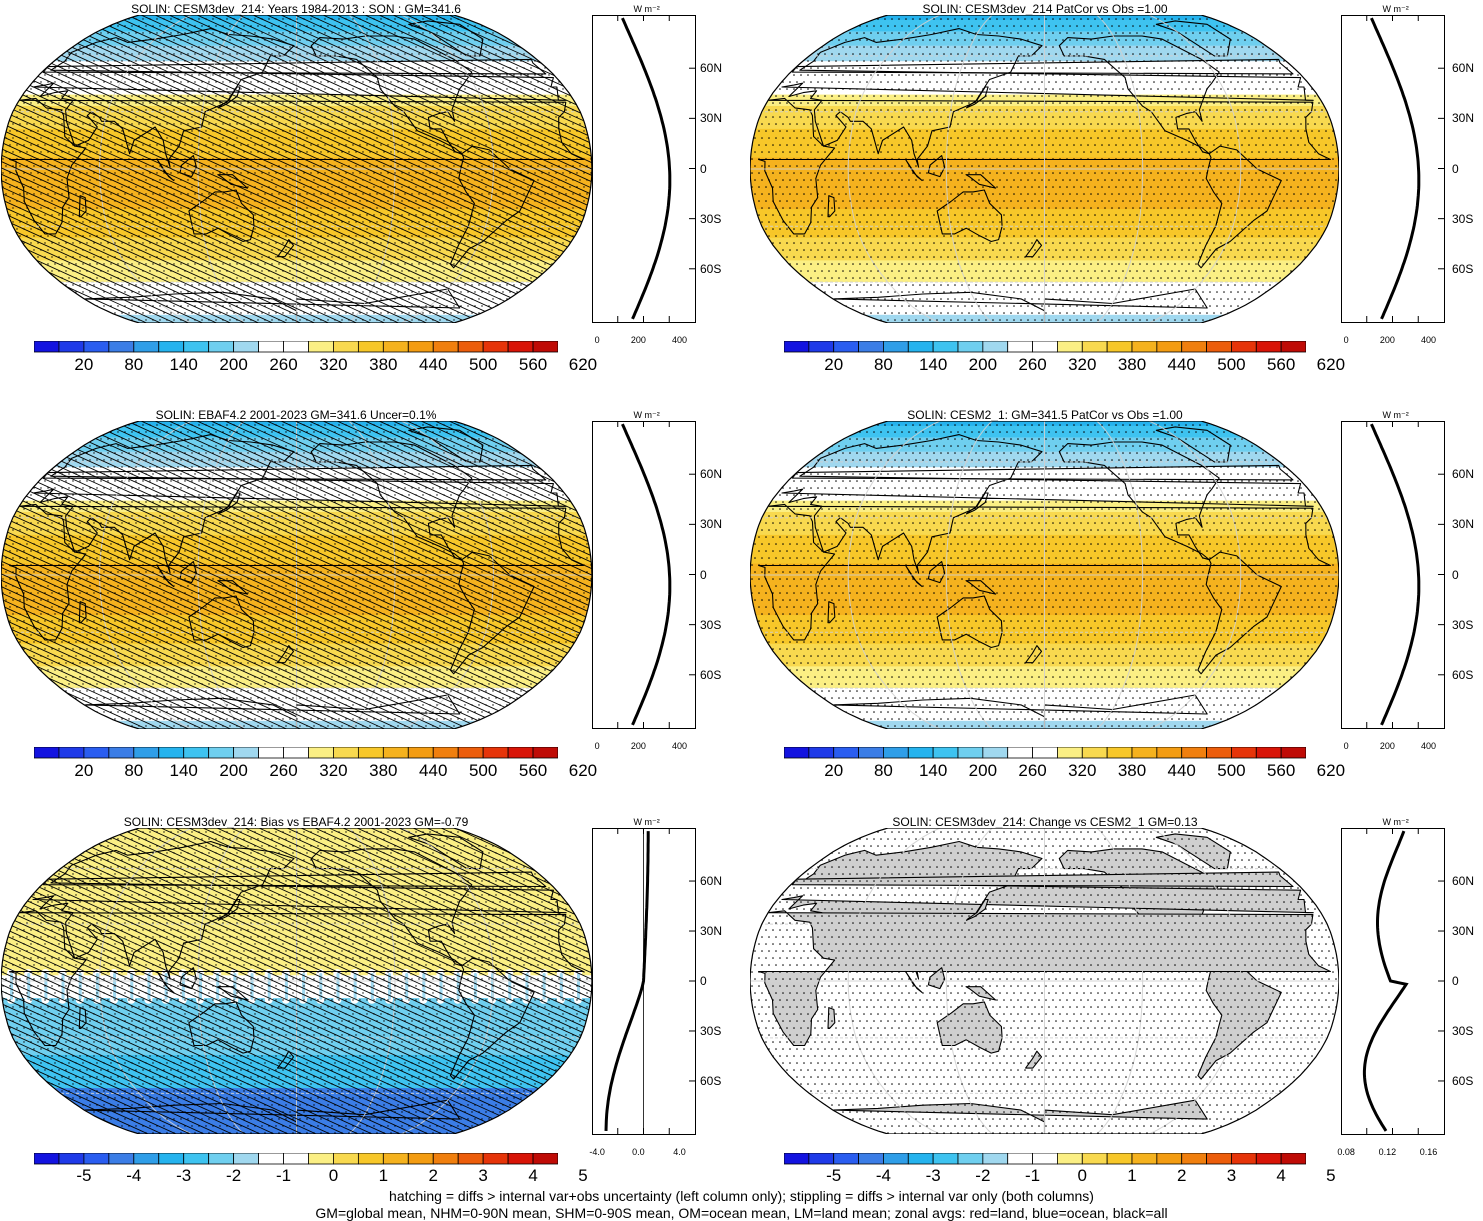 Image resolution: width=1483 pixels, height=1221 pixels. I want to click on colorbar-label: -3, so click(184, 1176).